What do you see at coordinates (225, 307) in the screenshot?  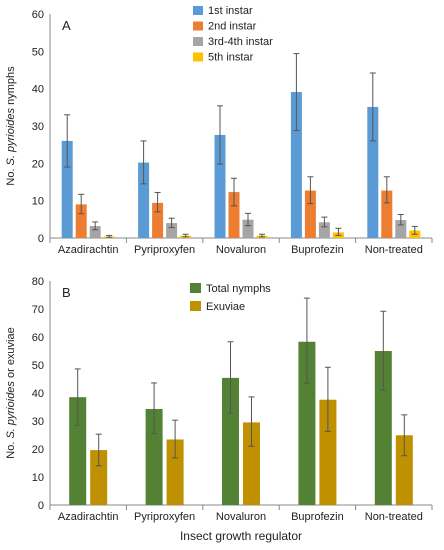 I see `legend-label: Exuviae` at bounding box center [225, 307].